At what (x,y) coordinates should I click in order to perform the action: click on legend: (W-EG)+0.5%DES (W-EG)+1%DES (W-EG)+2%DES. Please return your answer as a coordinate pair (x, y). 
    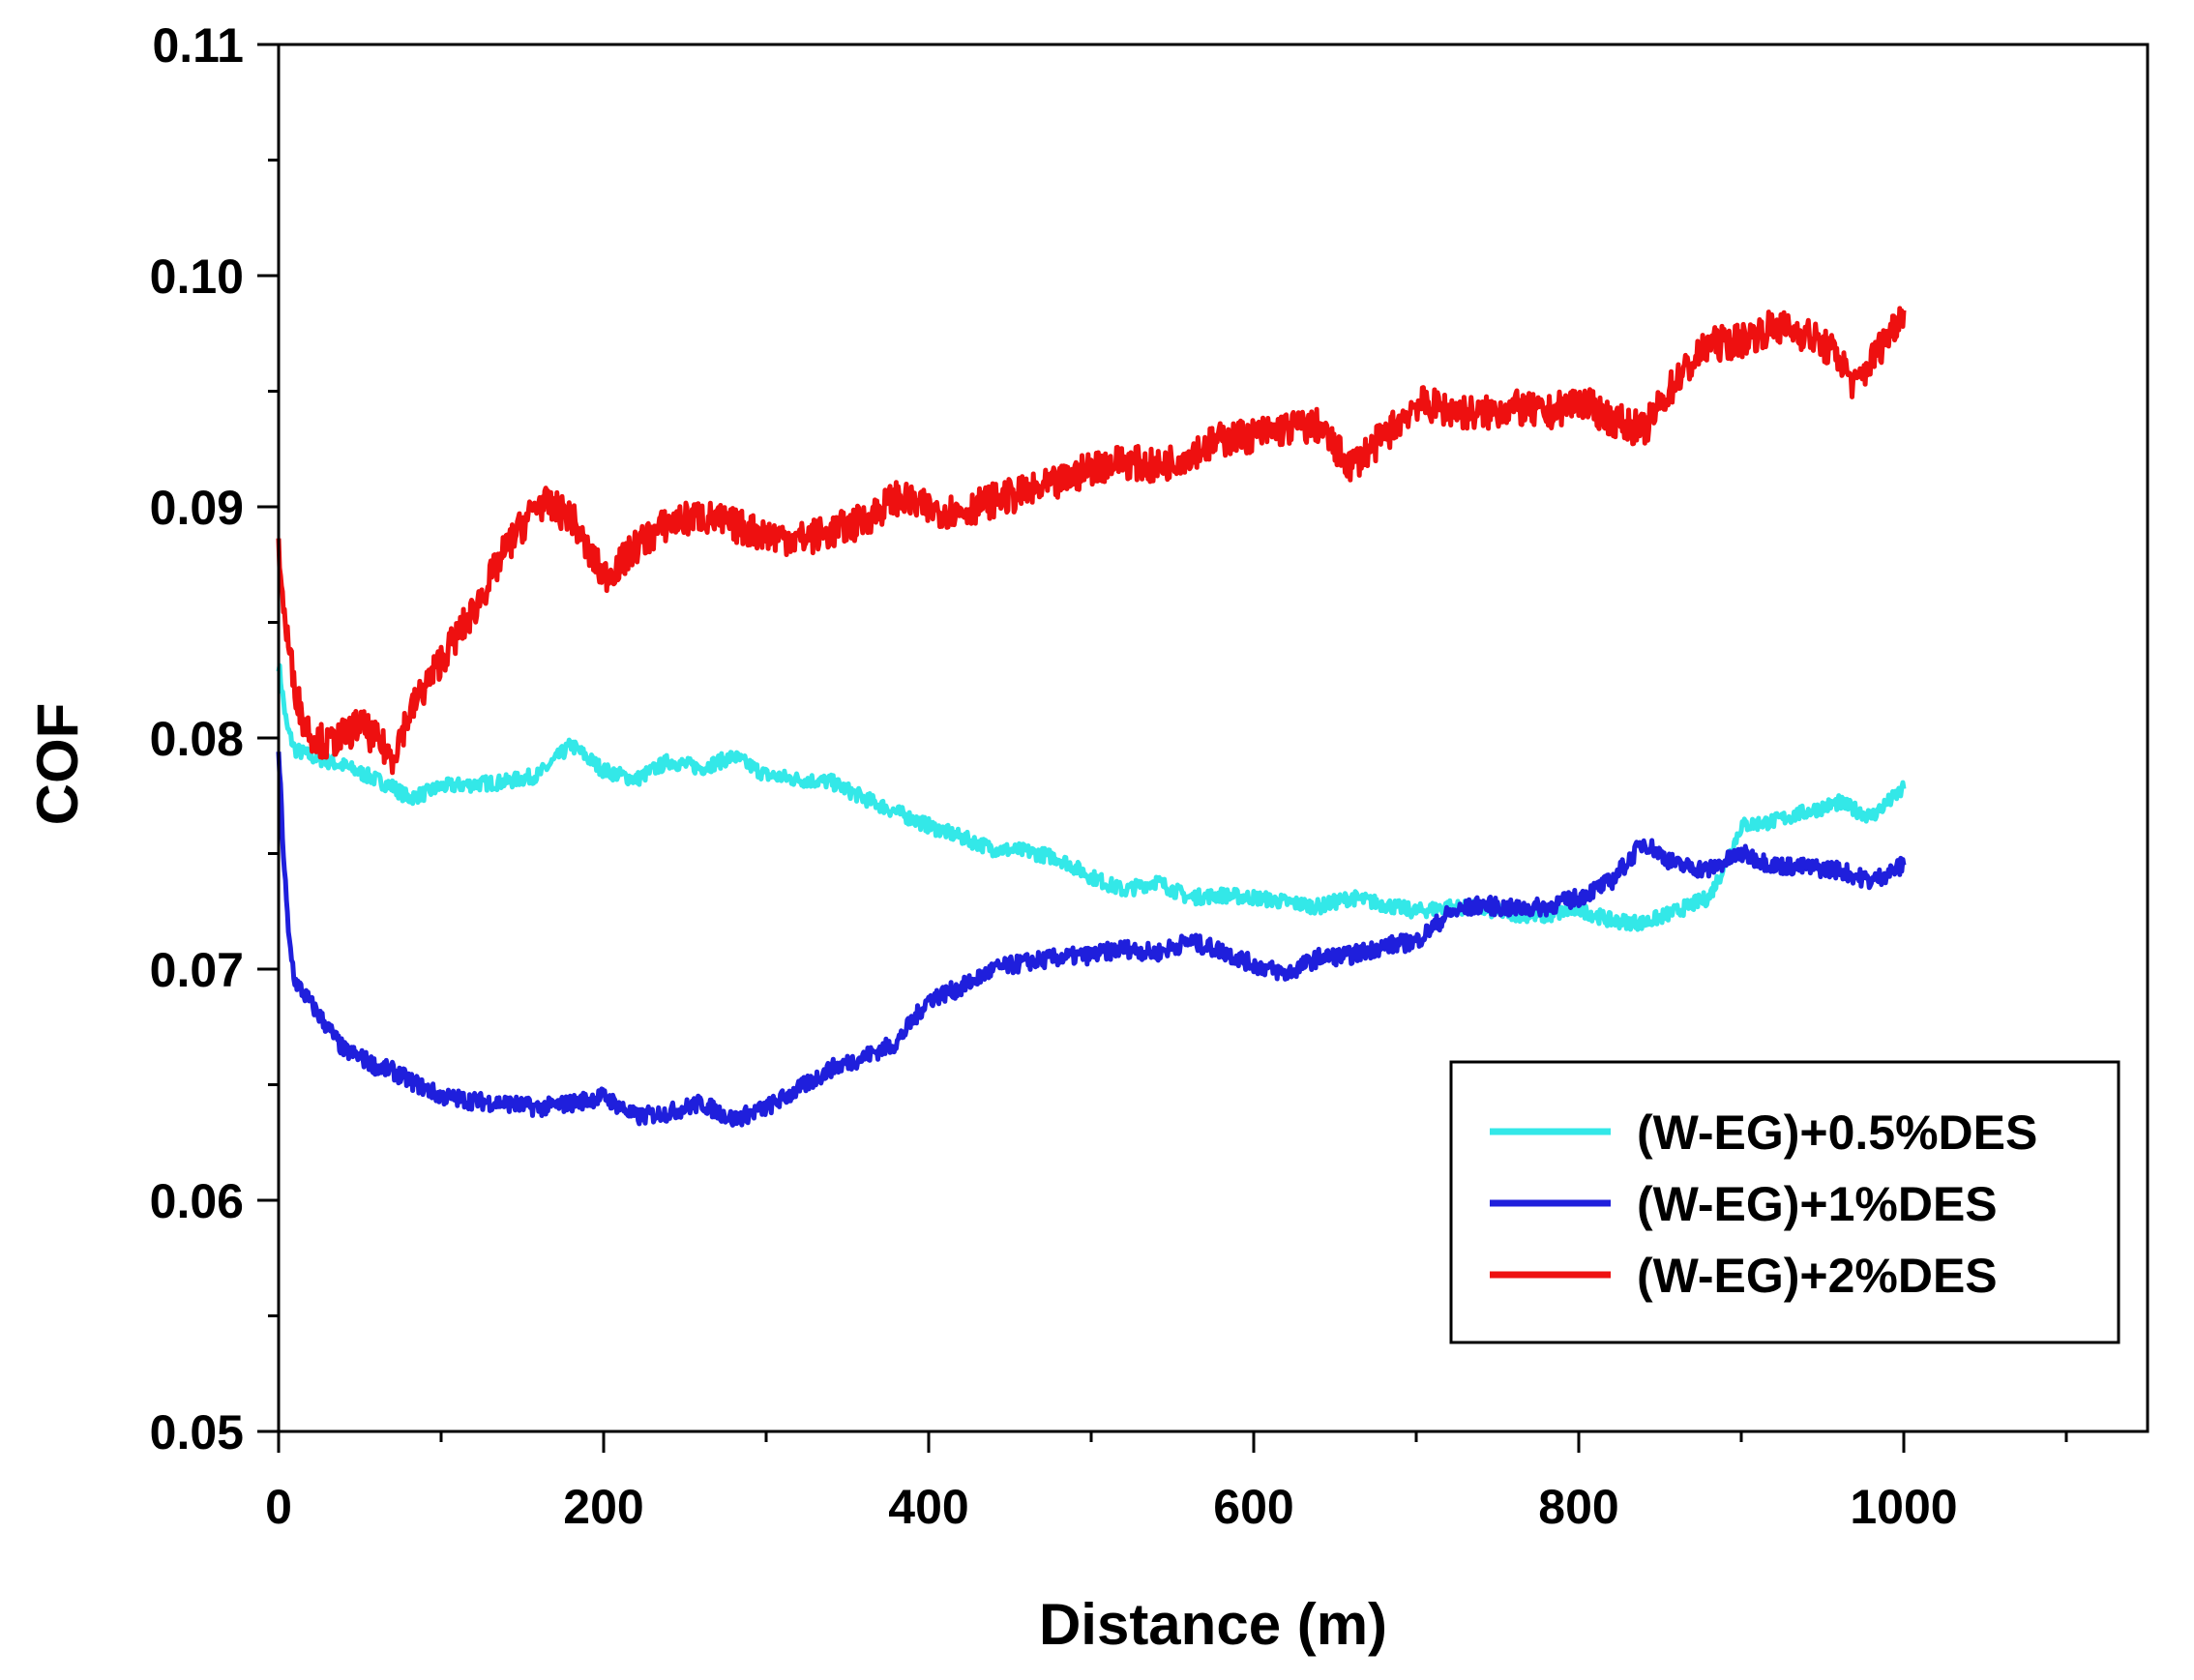
    Looking at the image, I should click on (1785, 1202).